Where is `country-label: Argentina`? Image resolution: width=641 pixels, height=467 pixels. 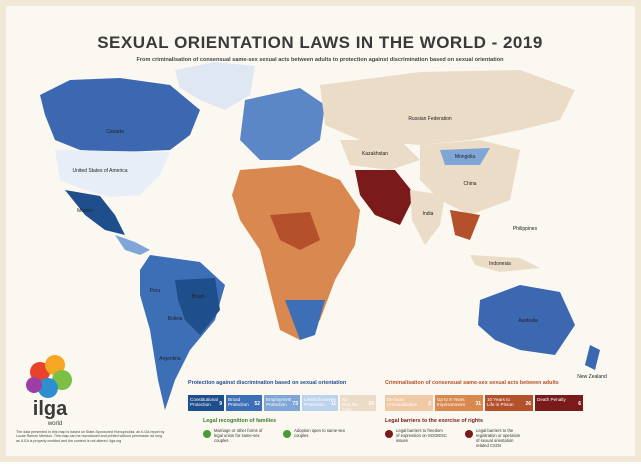 country-label: Argentina is located at coordinates (170, 359).